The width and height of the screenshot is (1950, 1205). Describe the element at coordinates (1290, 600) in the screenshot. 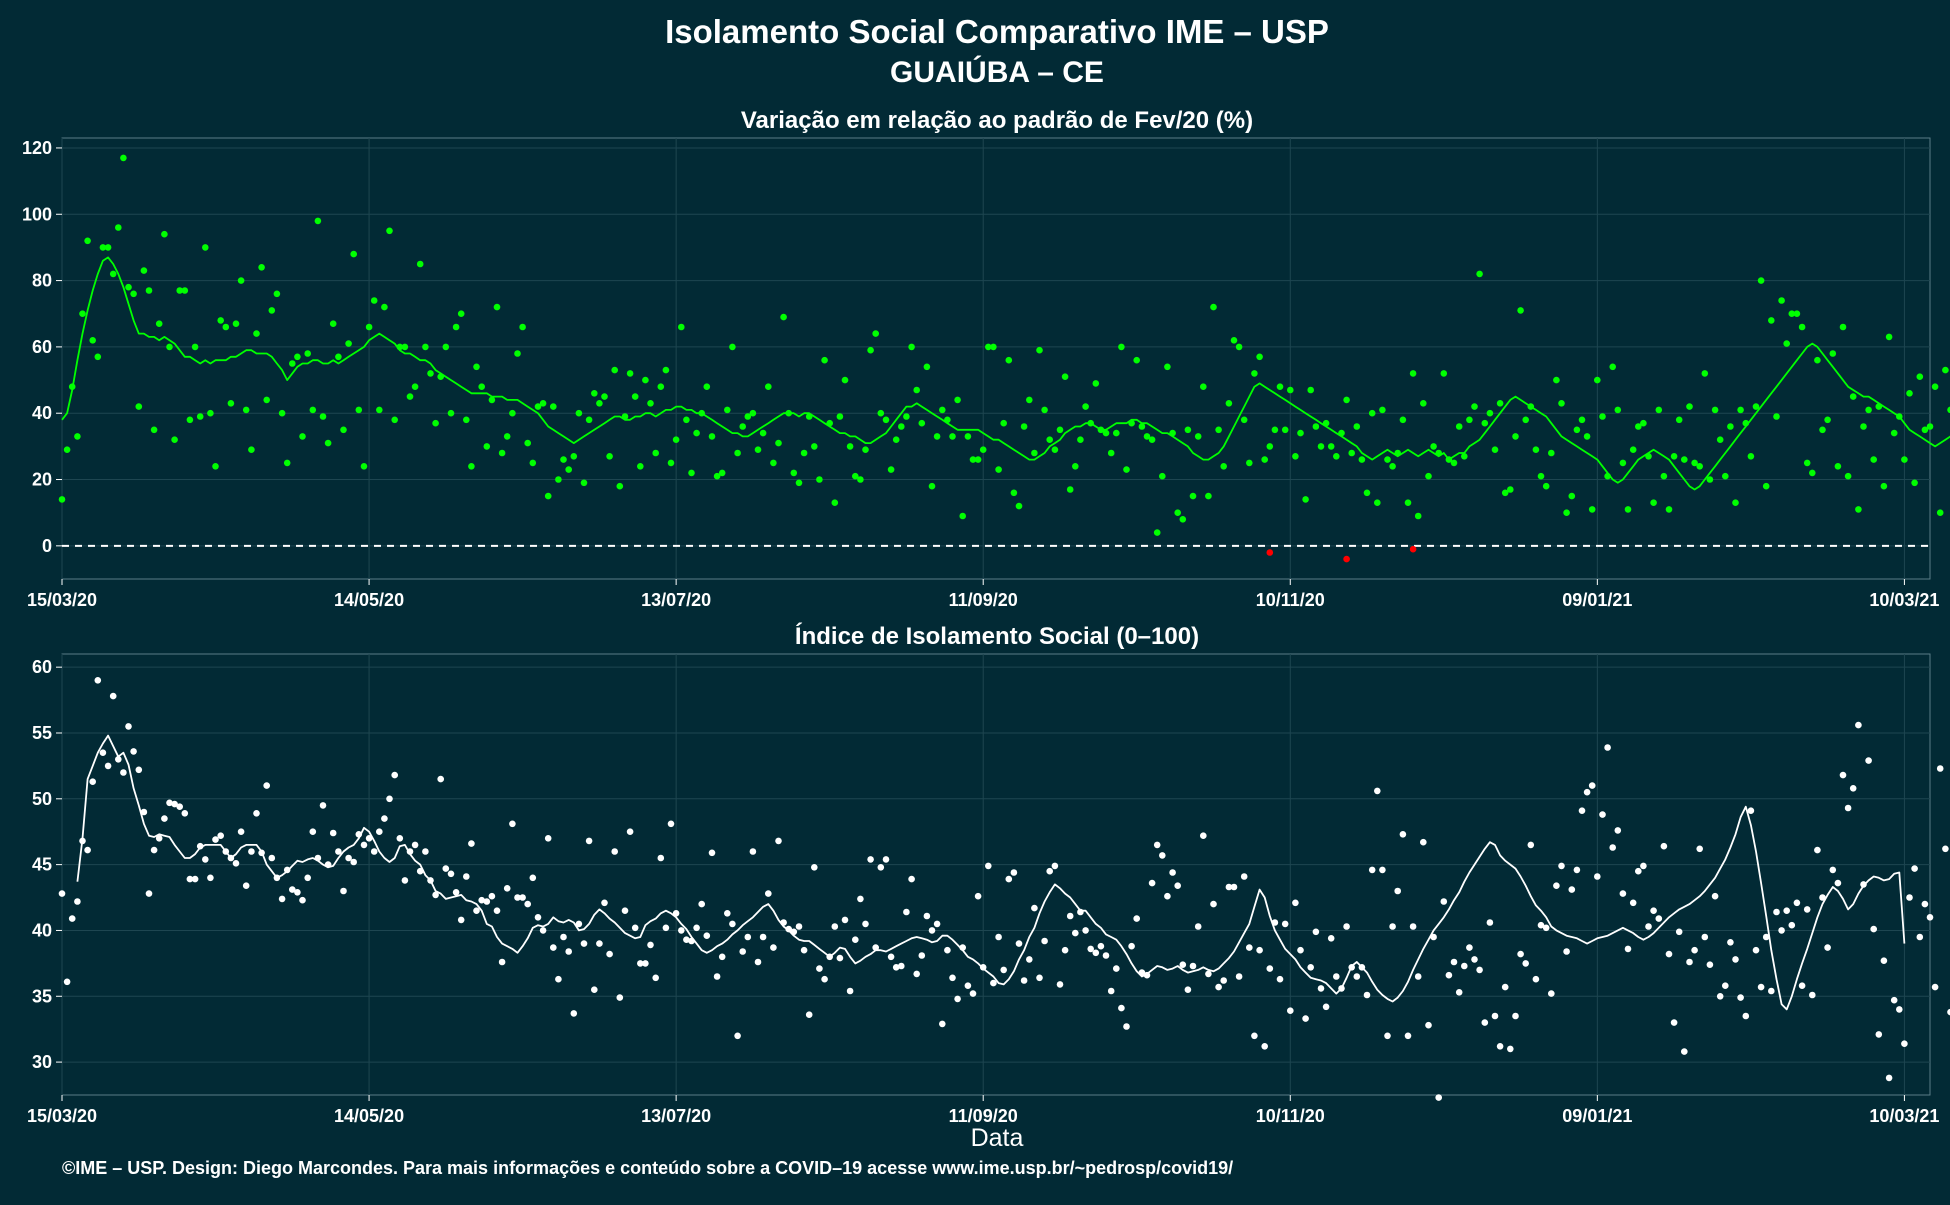

I see `x-tick-label: 10/11/20` at that location.